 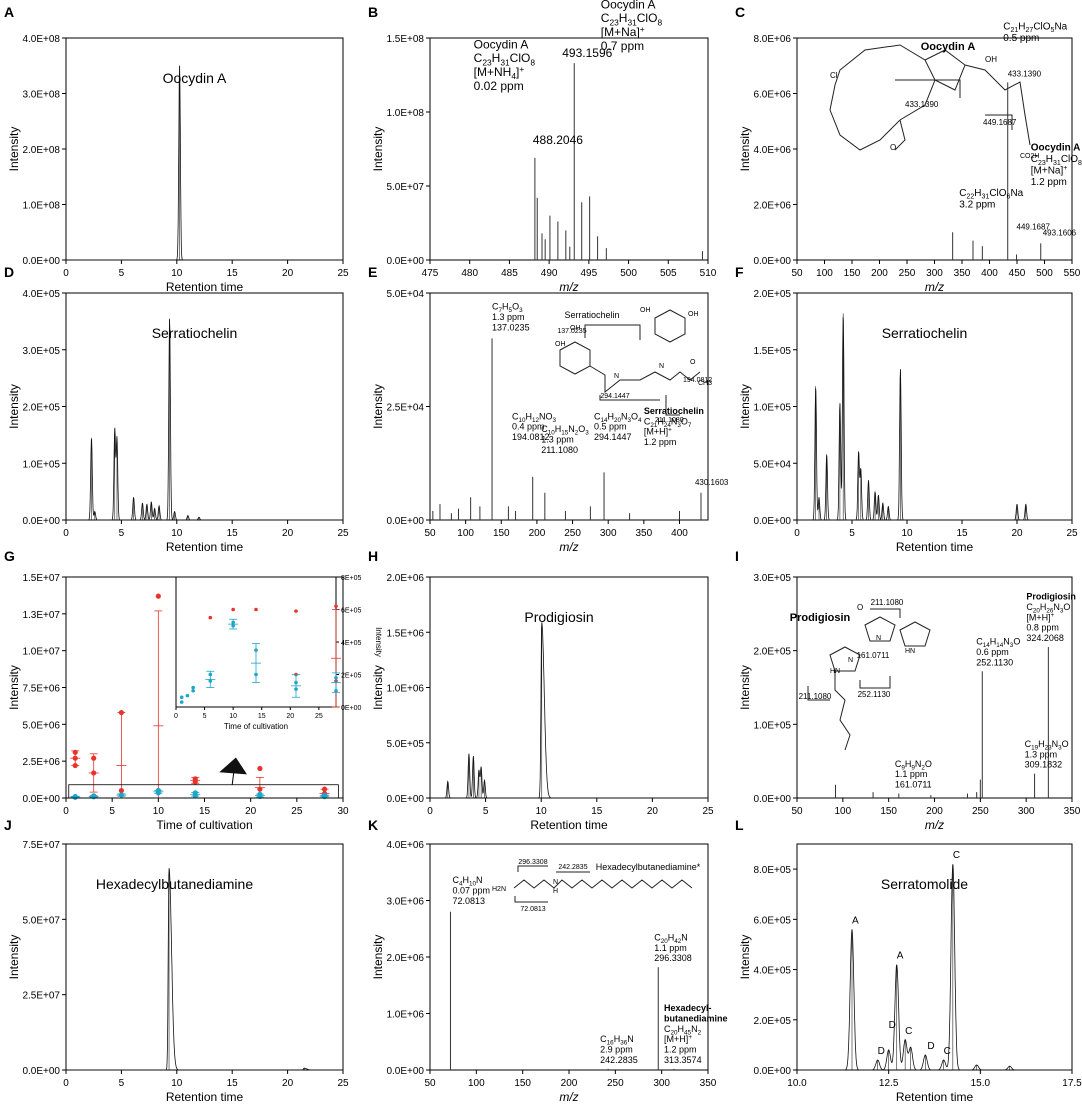 What do you see at coordinates (981, 1083) in the screenshot?
I see `x-tick-label: 15.0` at bounding box center [981, 1083].